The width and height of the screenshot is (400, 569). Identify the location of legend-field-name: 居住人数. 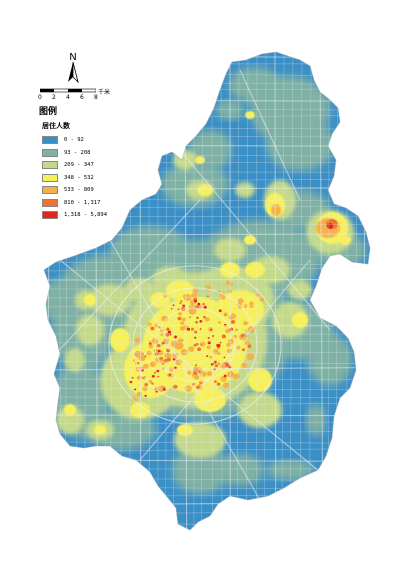
(93, 126).